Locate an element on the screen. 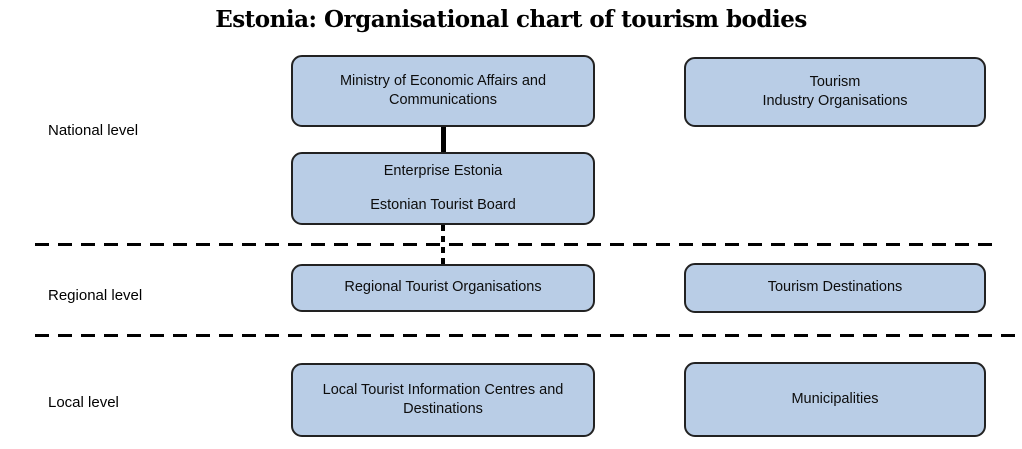 This screenshot has width=1022, height=449. level-label-national: National level is located at coordinates (93, 130).